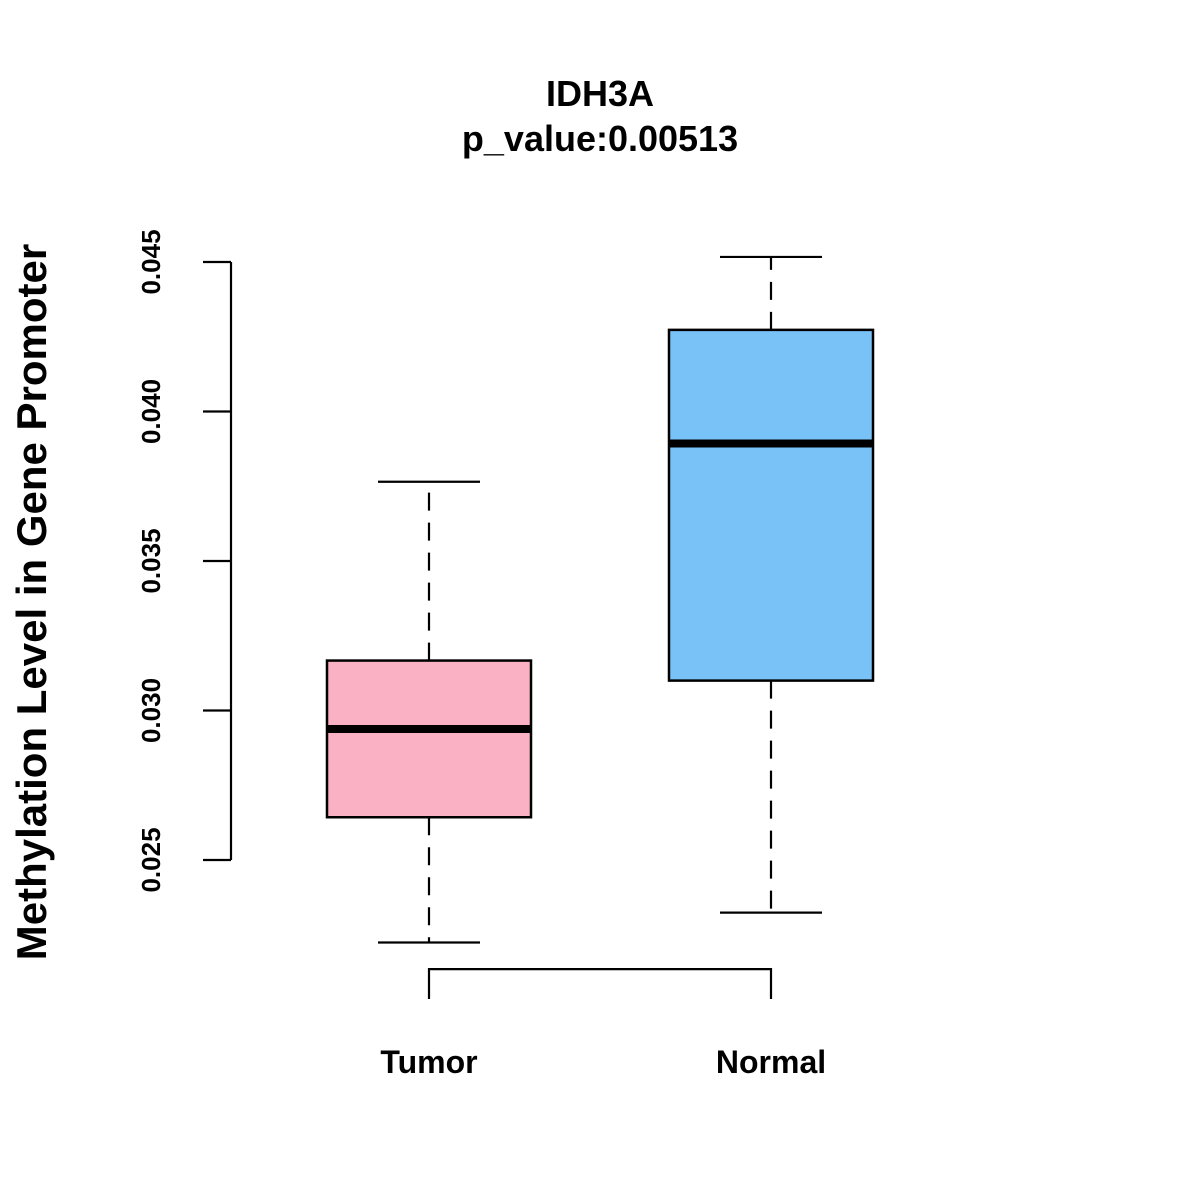 Image resolution: width=1200 pixels, height=1200 pixels. Describe the element at coordinates (771, 1062) in the screenshot. I see `x-category-label-normal: Normal` at that location.